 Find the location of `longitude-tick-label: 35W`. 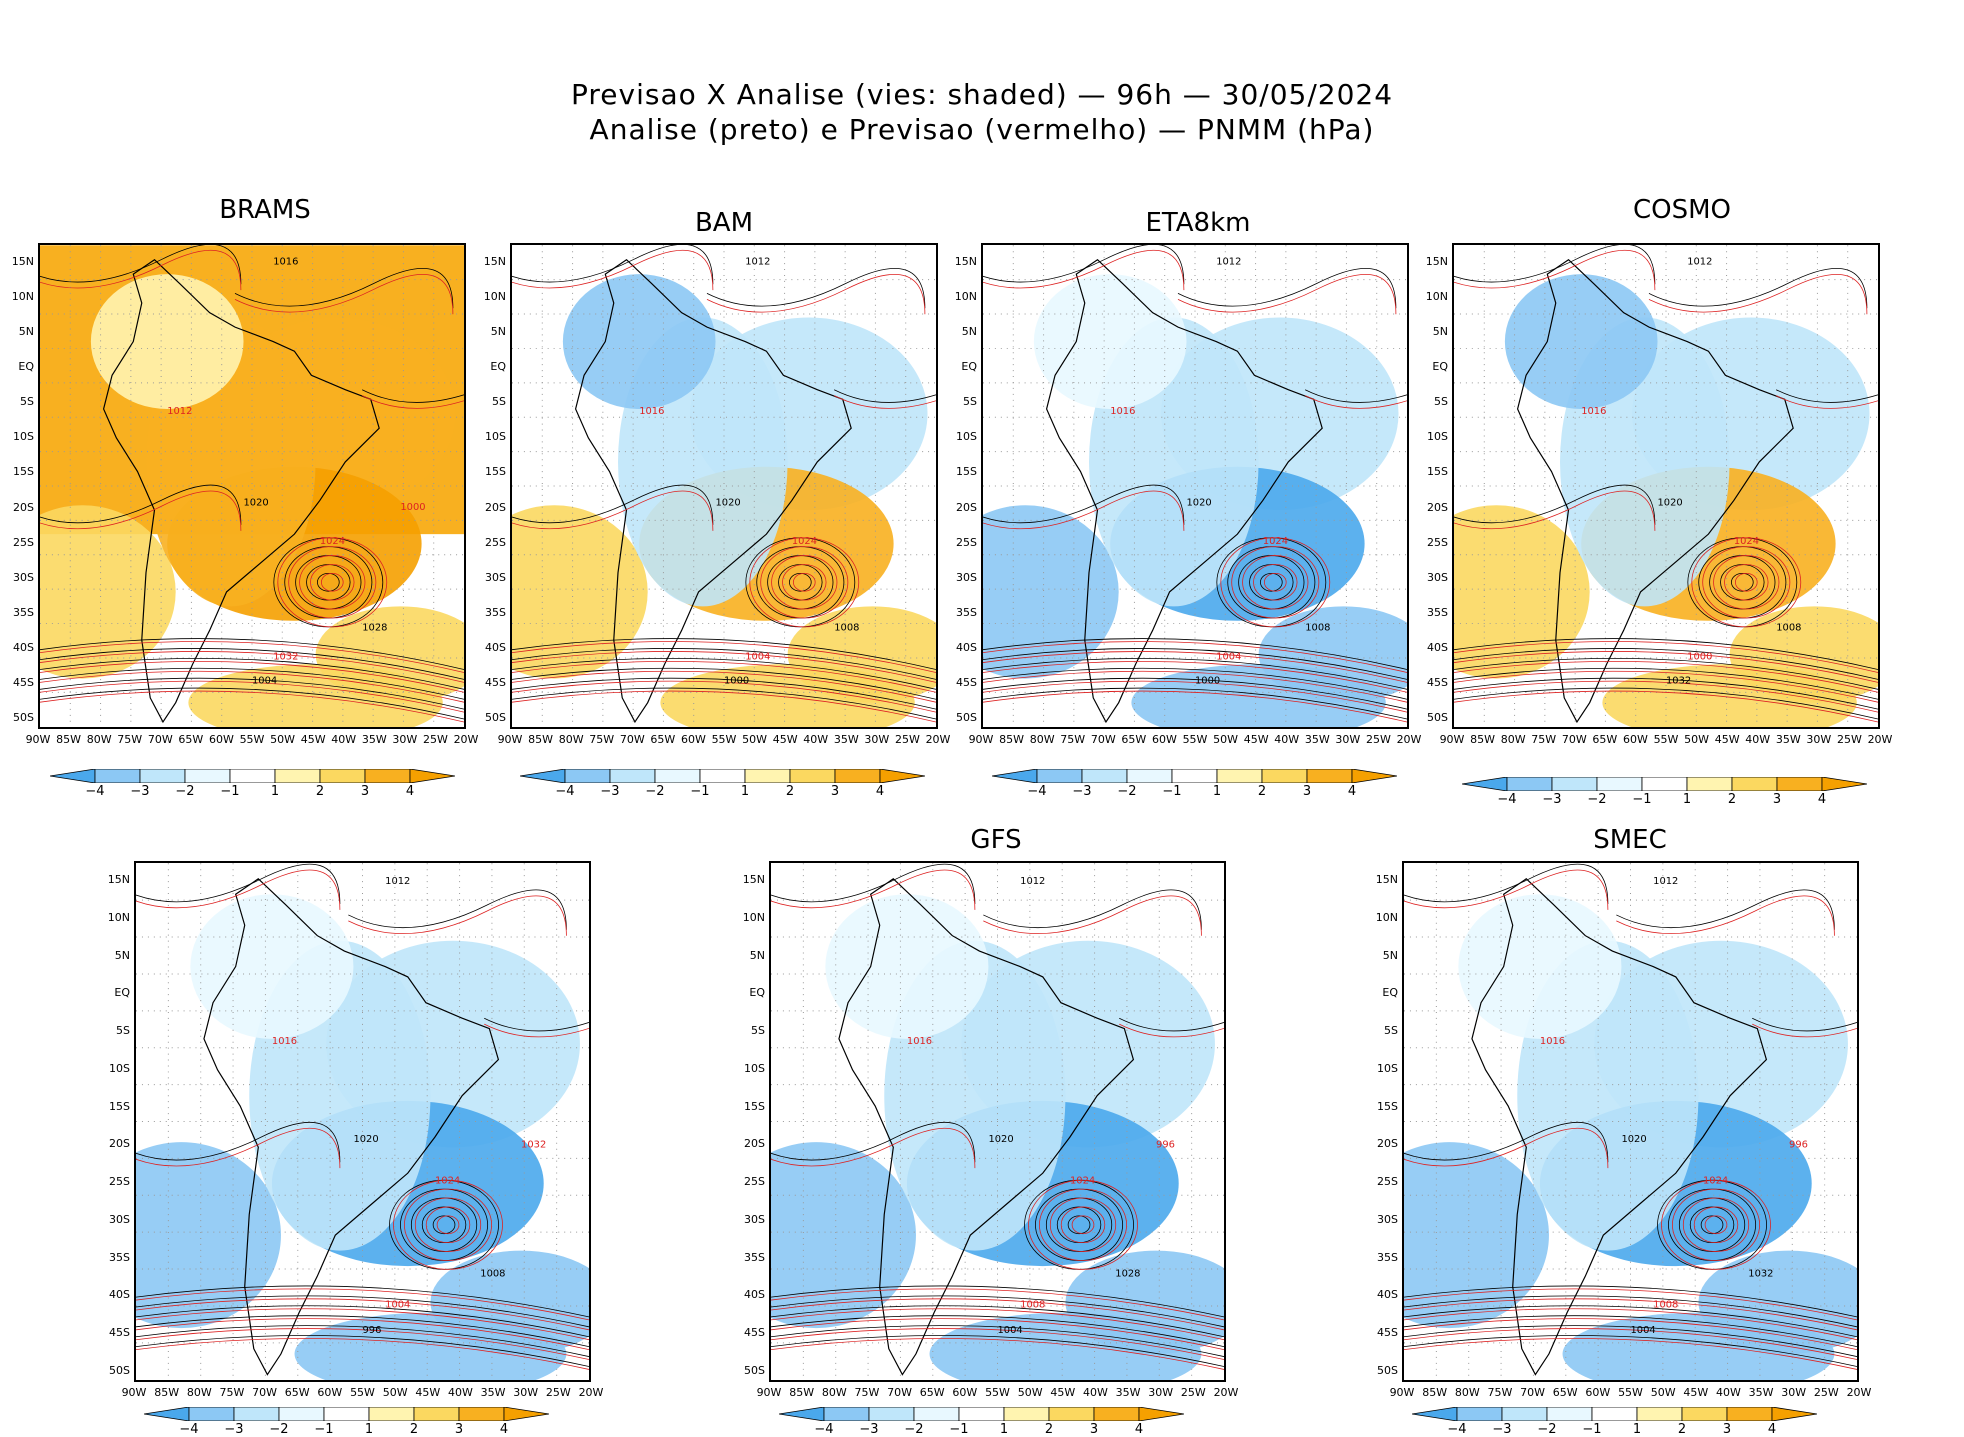

longitude-tick-label: 35W is located at coordinates (1788, 739).